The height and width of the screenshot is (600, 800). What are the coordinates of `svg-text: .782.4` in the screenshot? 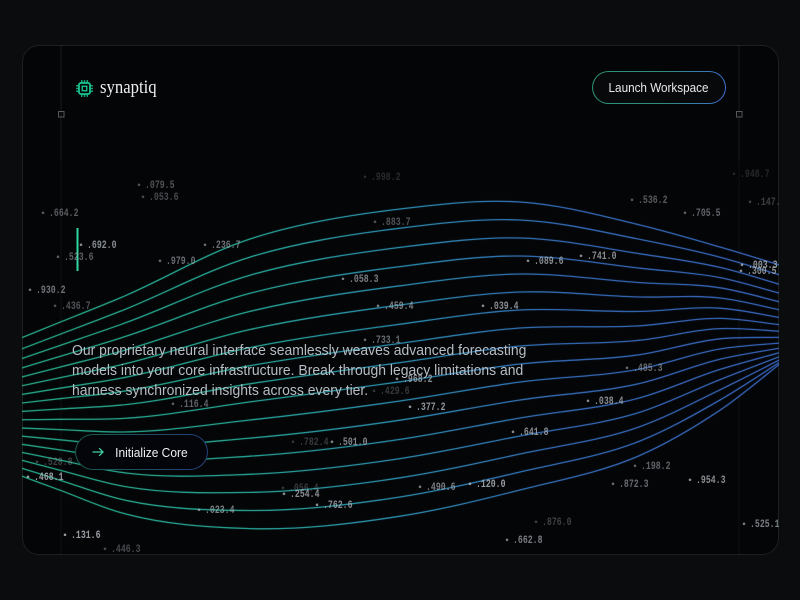 It's located at (314, 443).